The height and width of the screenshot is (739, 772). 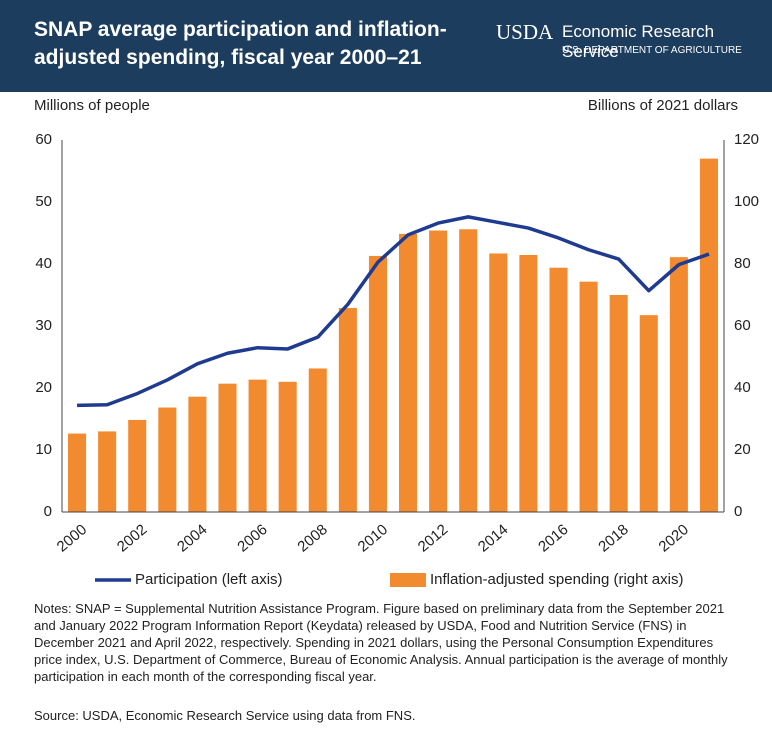 I want to click on x-tick-label: 2014, so click(x=493, y=538).